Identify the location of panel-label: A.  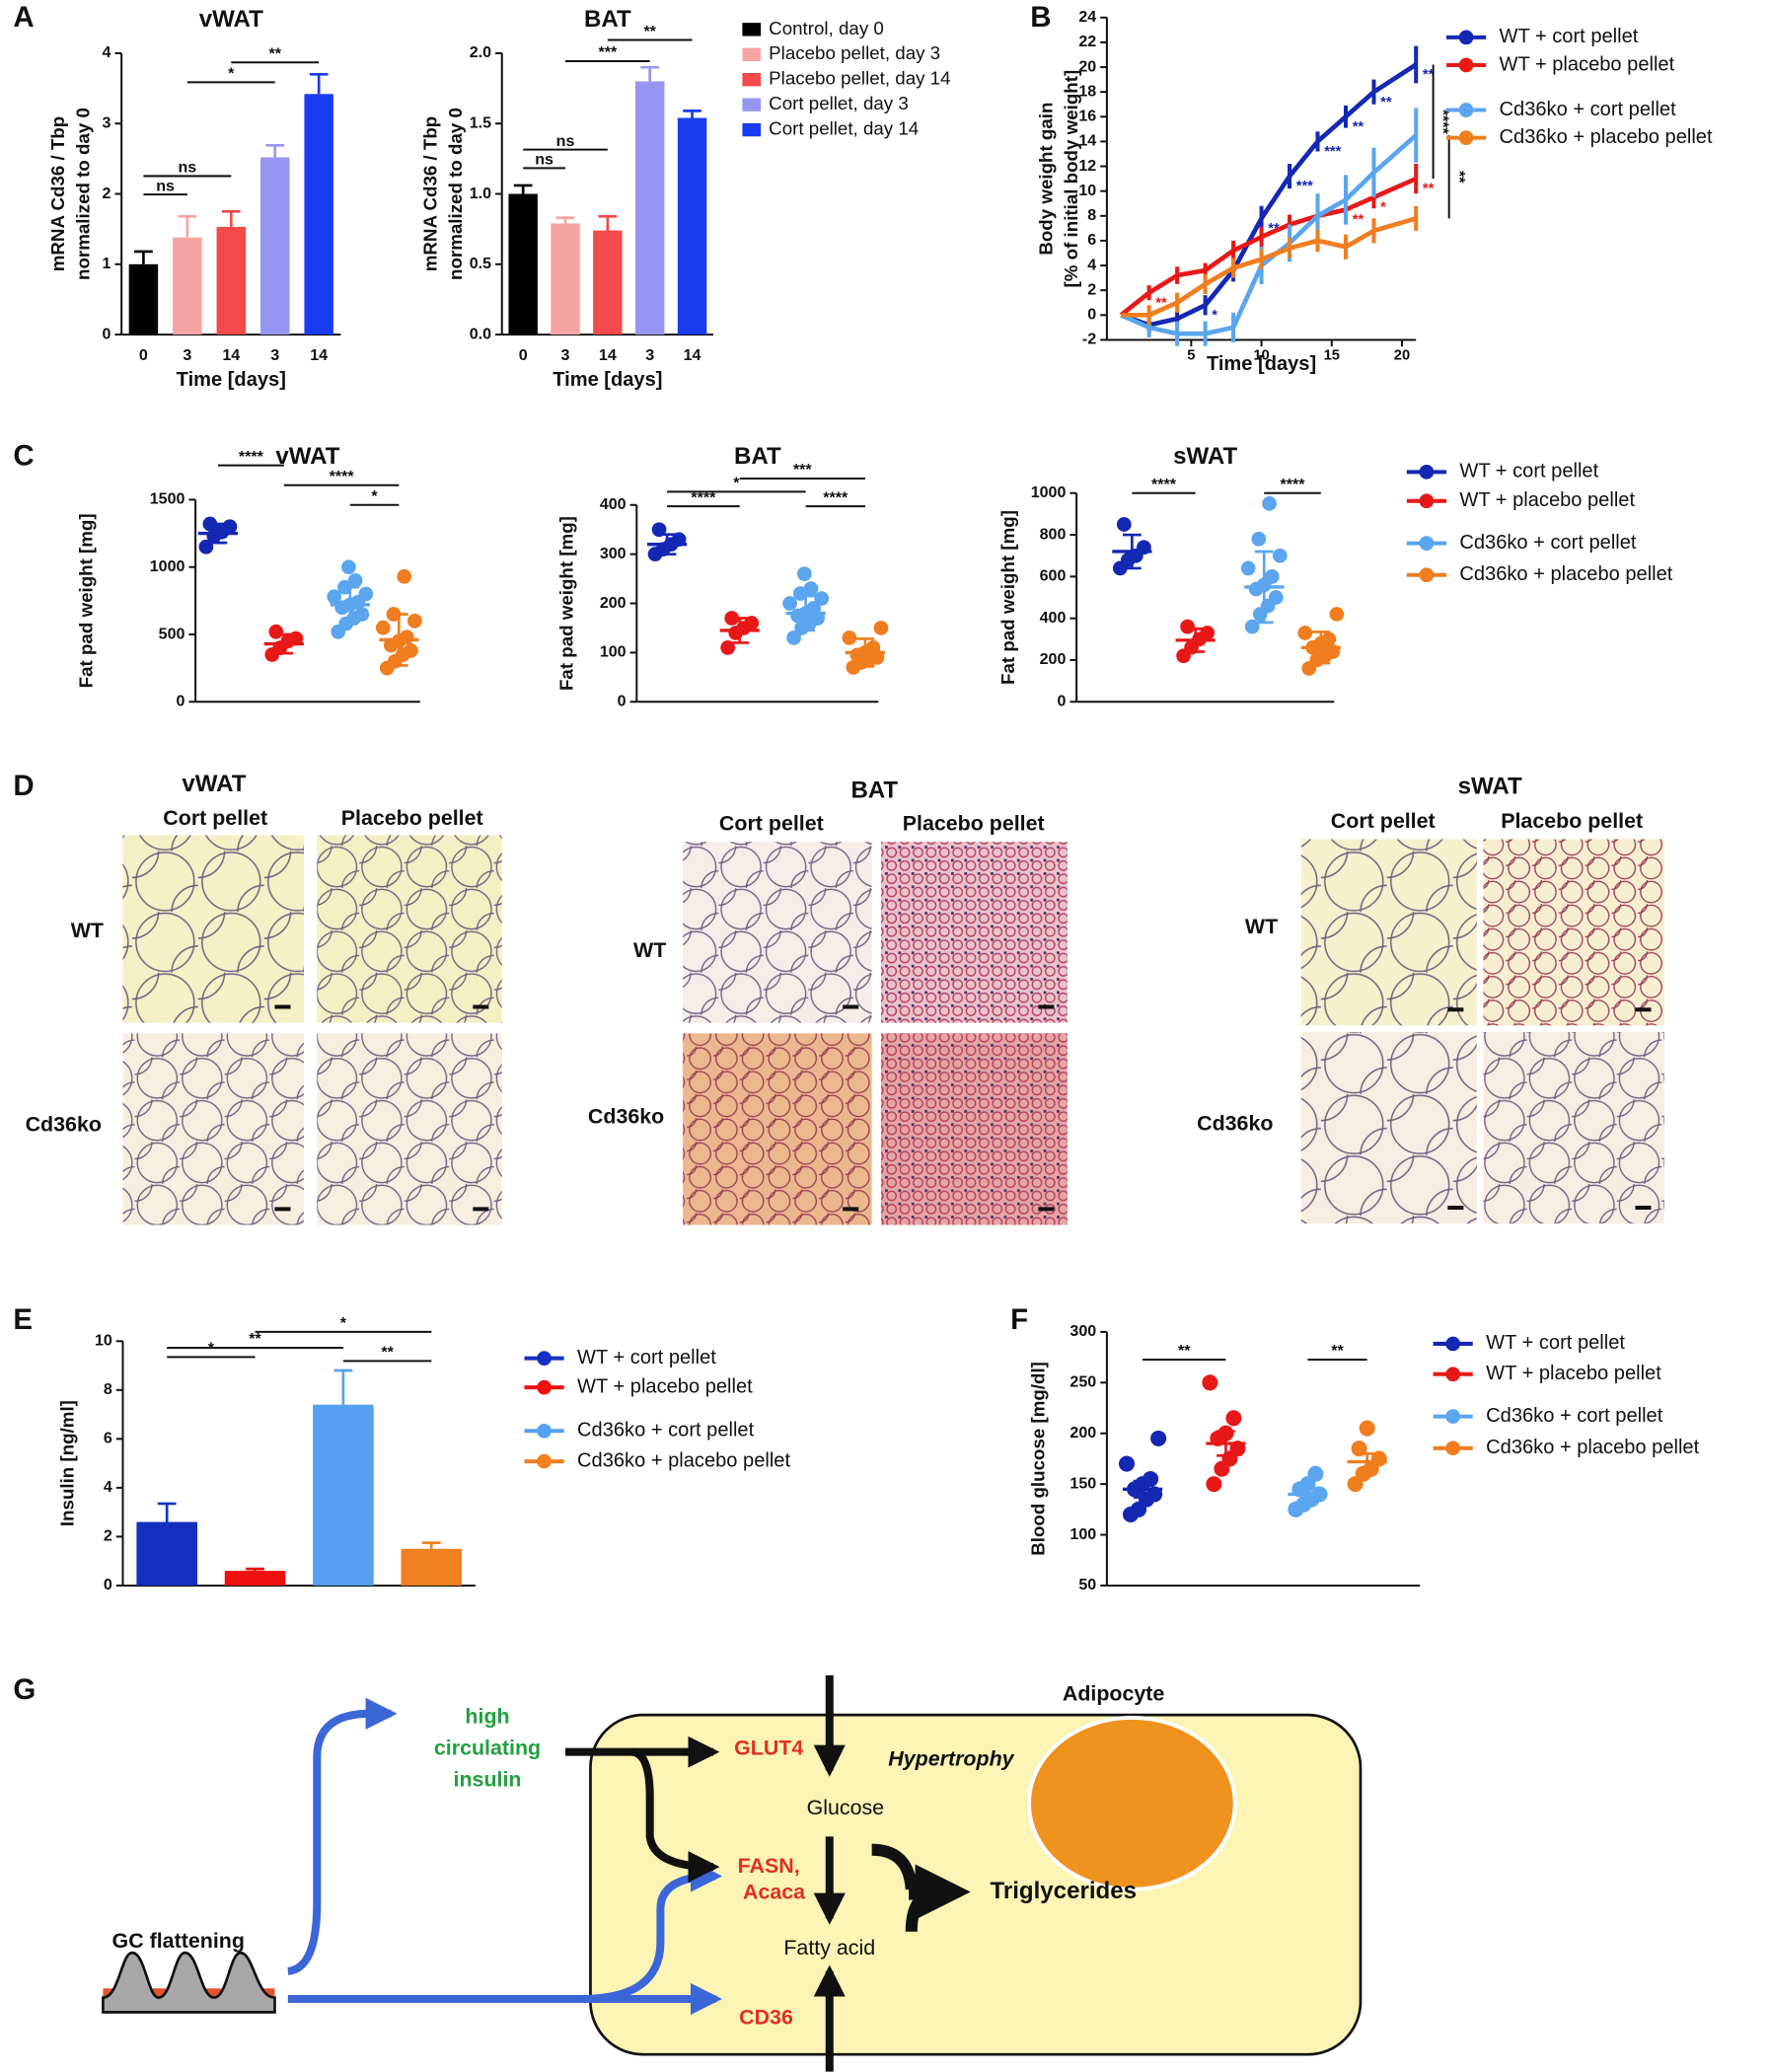
(24, 17).